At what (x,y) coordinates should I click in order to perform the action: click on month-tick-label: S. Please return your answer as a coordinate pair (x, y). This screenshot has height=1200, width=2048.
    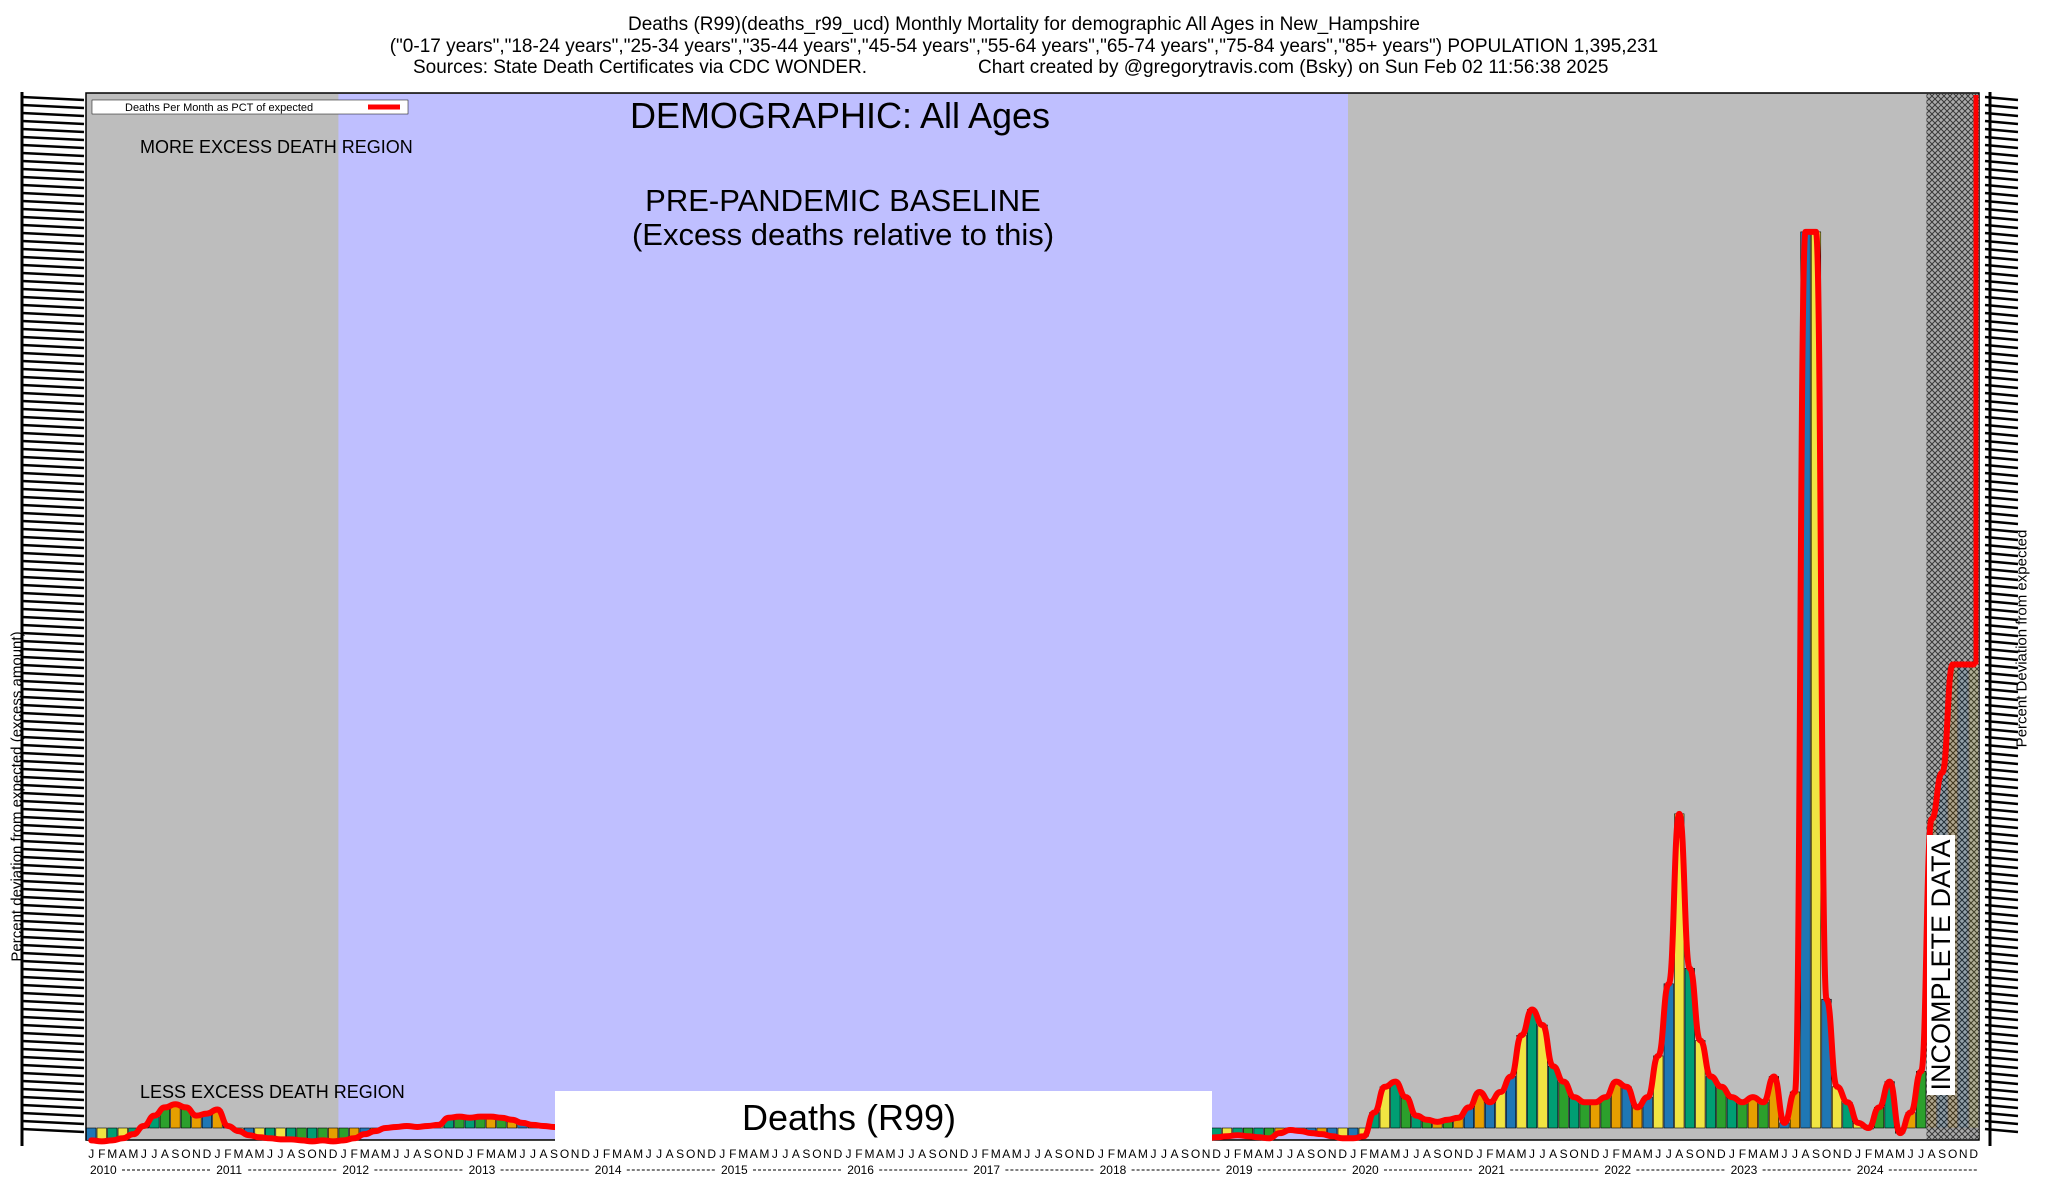
    Looking at the image, I should click on (1059, 1154).